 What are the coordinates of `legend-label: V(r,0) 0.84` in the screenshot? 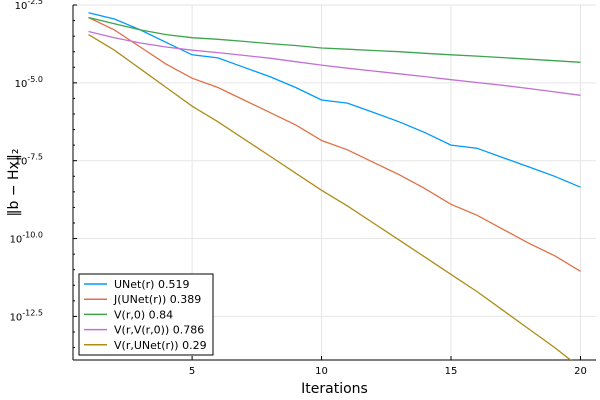 It's located at (143, 314).